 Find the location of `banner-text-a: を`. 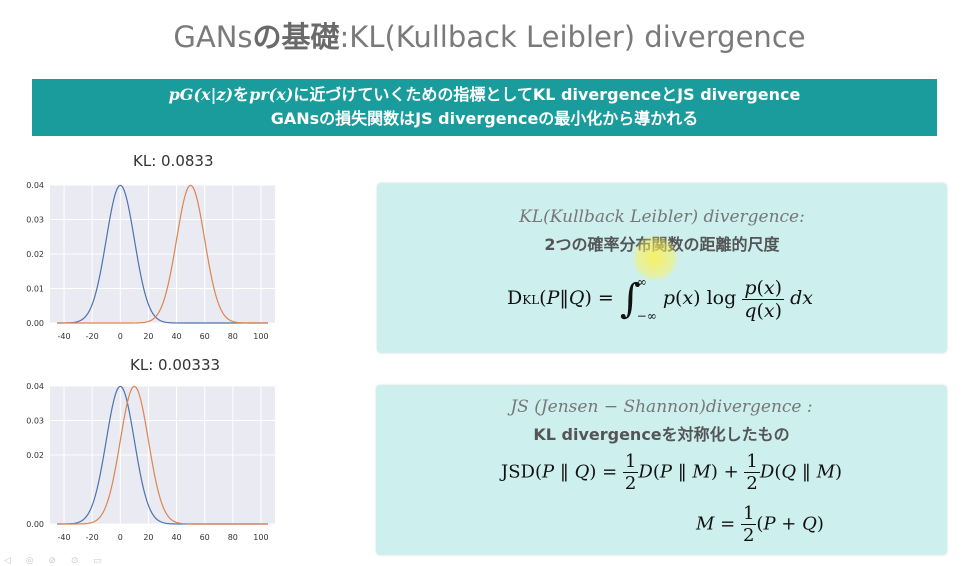

banner-text-a: を is located at coordinates (241, 94).